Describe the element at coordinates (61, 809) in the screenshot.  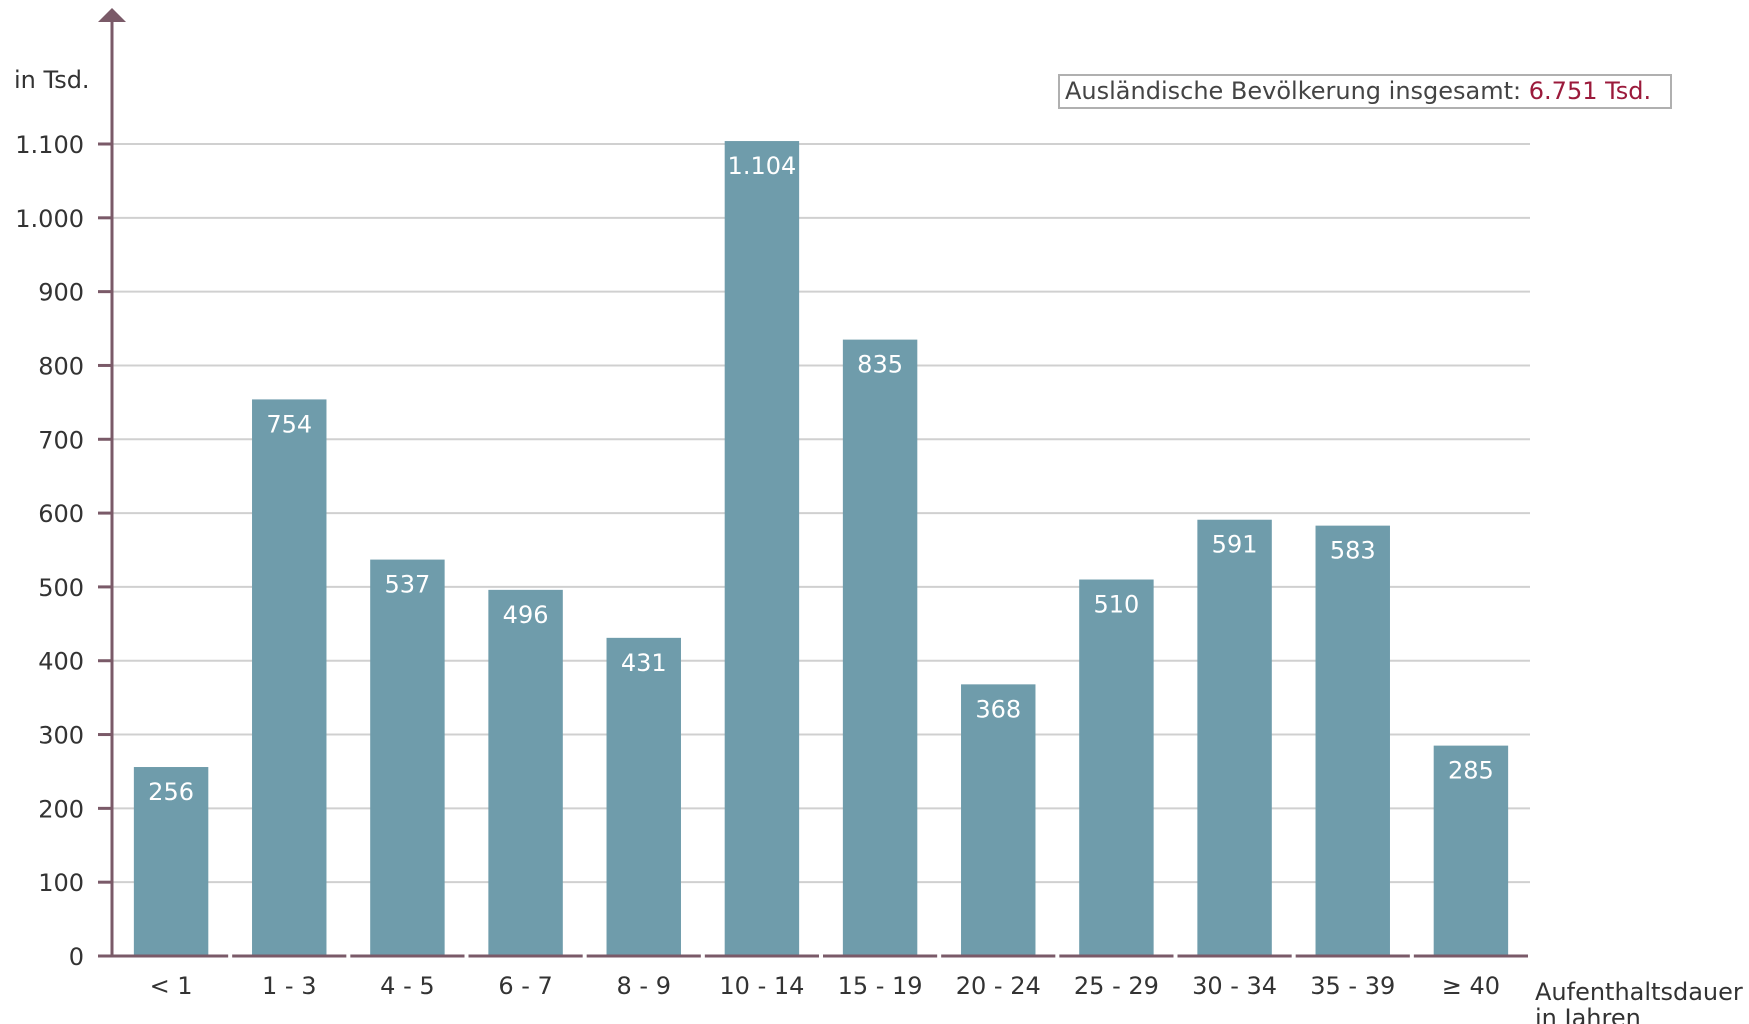
I see `y-tick-label: 200` at that location.